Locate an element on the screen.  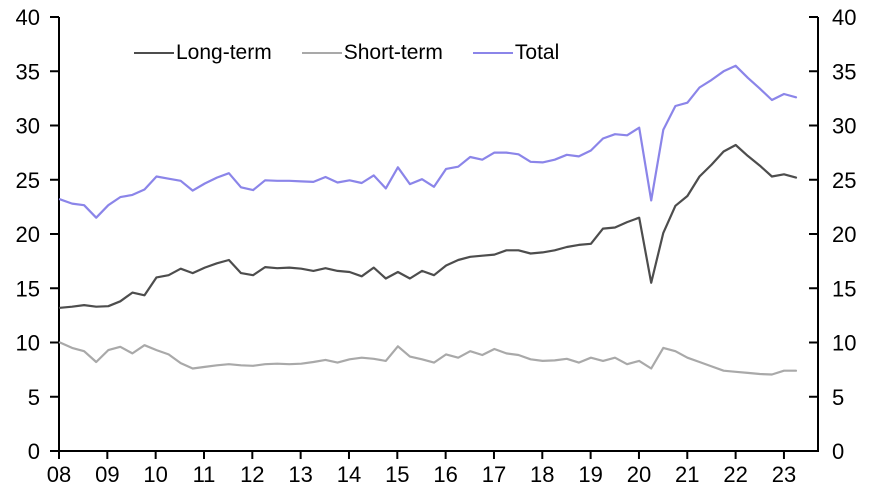
right-axis-tick-label: 30 is located at coordinates (844, 126).